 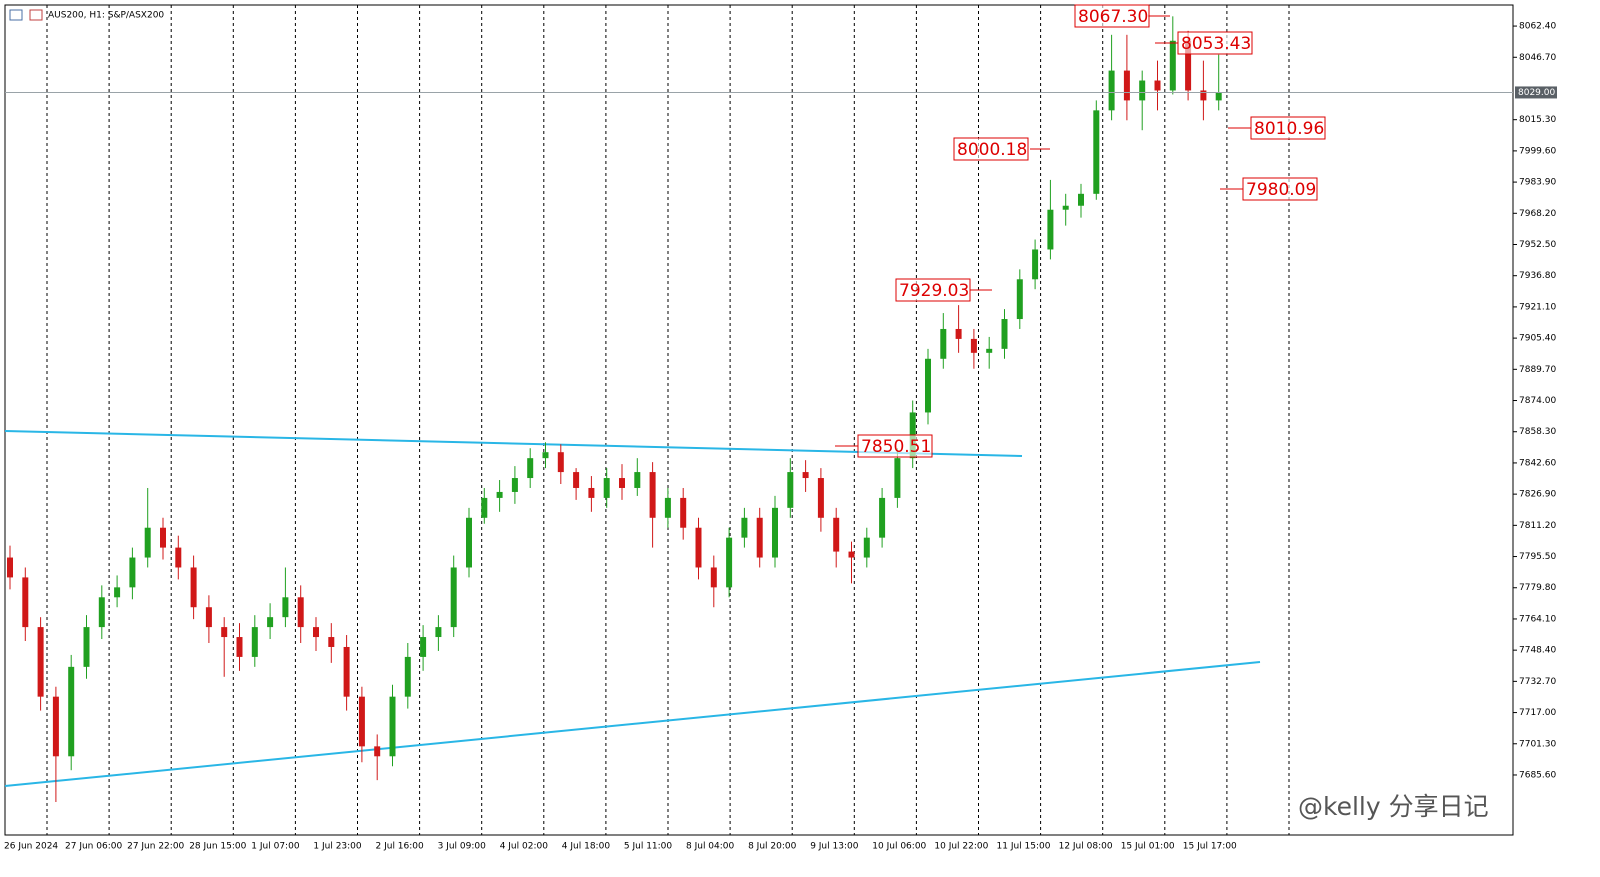 What do you see at coordinates (899, 847) in the screenshot?
I see `x-tick-label: 10 Jul 06:00` at bounding box center [899, 847].